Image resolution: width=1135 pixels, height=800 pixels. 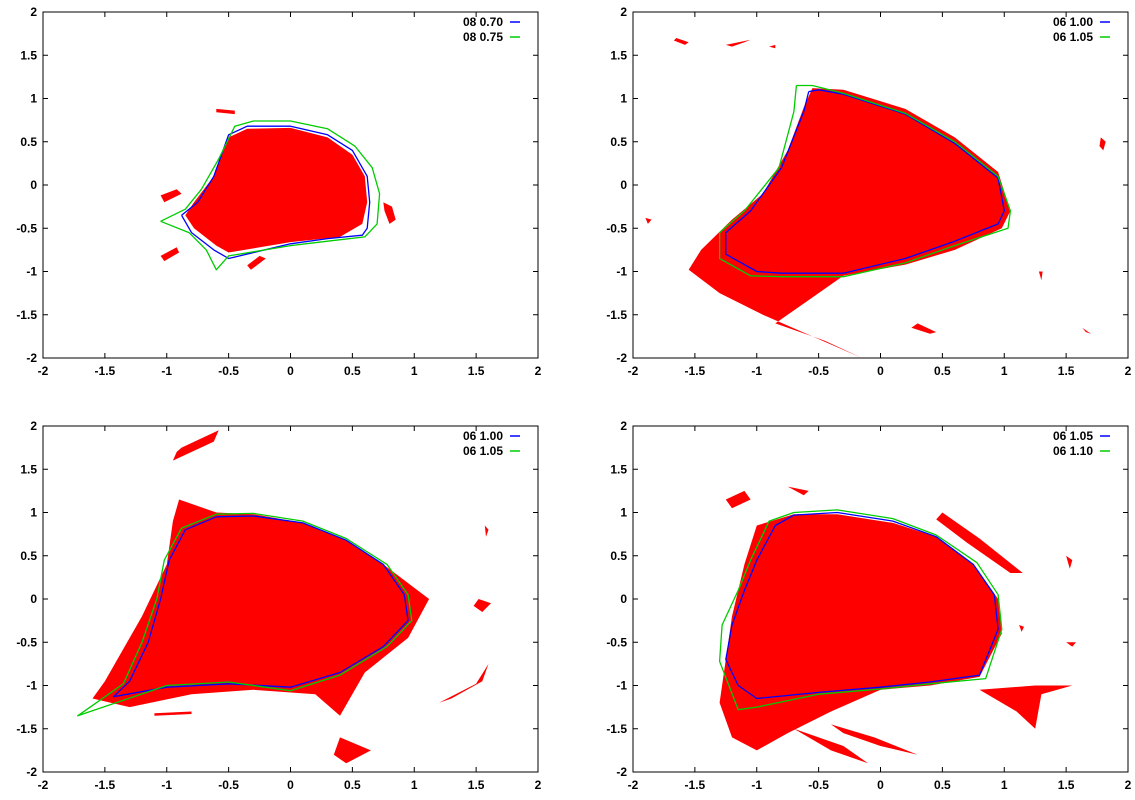 What do you see at coordinates (483, 436) in the screenshot?
I see `legend-label-0: 06 1.00` at bounding box center [483, 436].